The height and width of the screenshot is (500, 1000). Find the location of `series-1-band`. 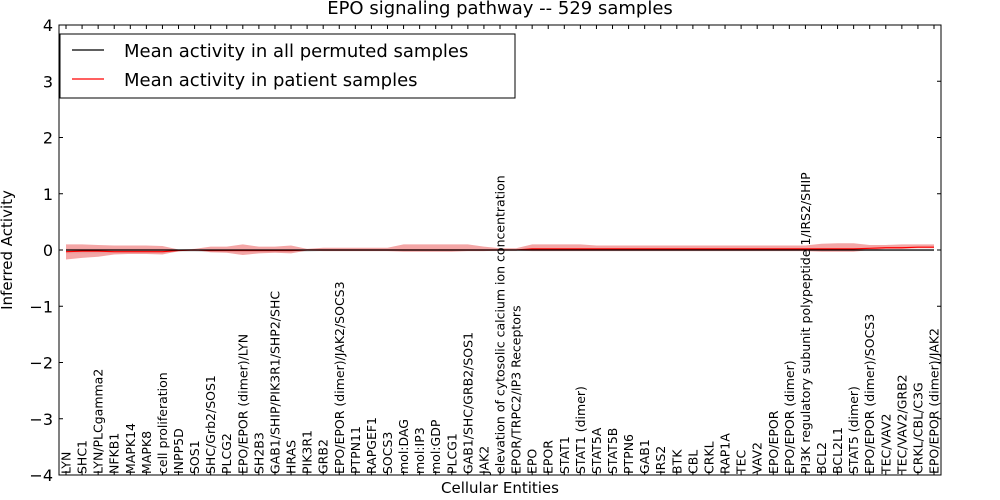

series-1-band is located at coordinates (500, 251).